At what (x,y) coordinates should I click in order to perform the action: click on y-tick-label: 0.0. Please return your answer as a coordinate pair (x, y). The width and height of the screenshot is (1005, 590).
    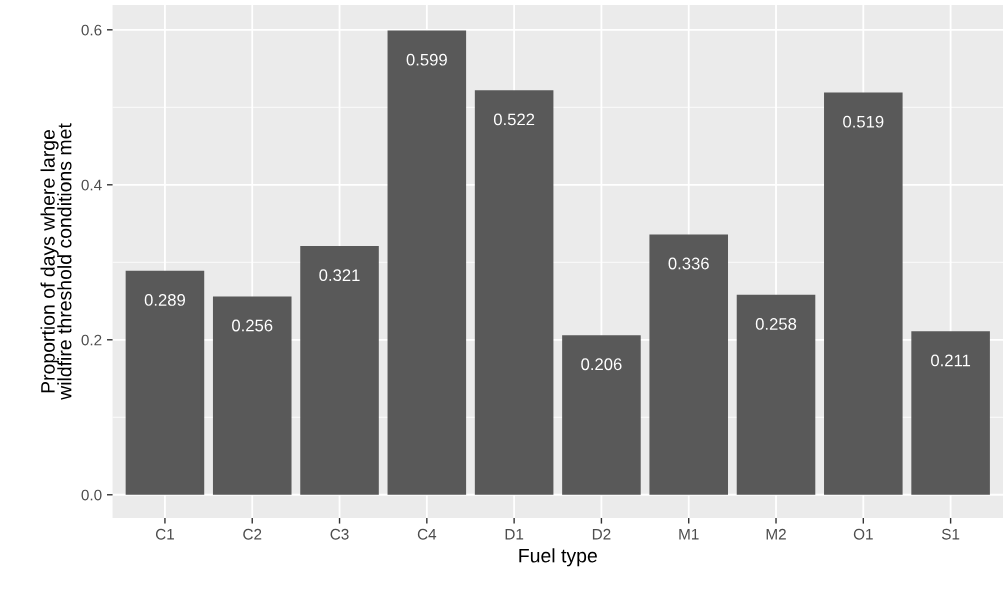
    Looking at the image, I should click on (91, 495).